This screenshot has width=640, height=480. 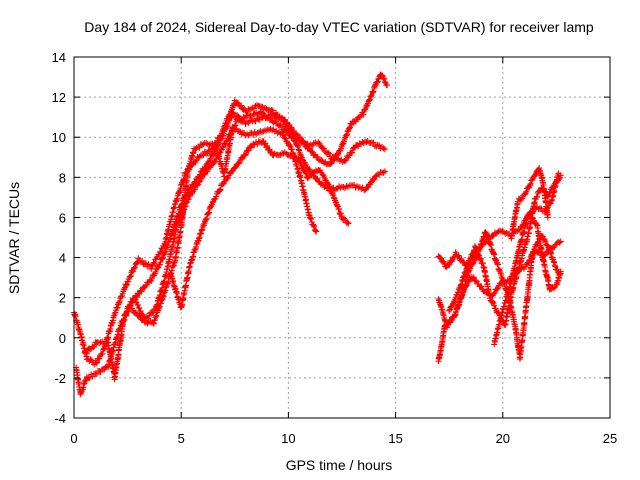 I want to click on y-tick-label: 8, so click(x=62, y=177).